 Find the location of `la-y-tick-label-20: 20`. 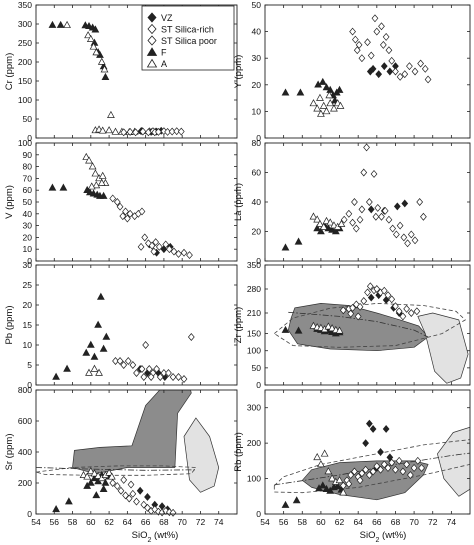

la-y-tick-label-20: 20 is located at coordinates (257, 232).